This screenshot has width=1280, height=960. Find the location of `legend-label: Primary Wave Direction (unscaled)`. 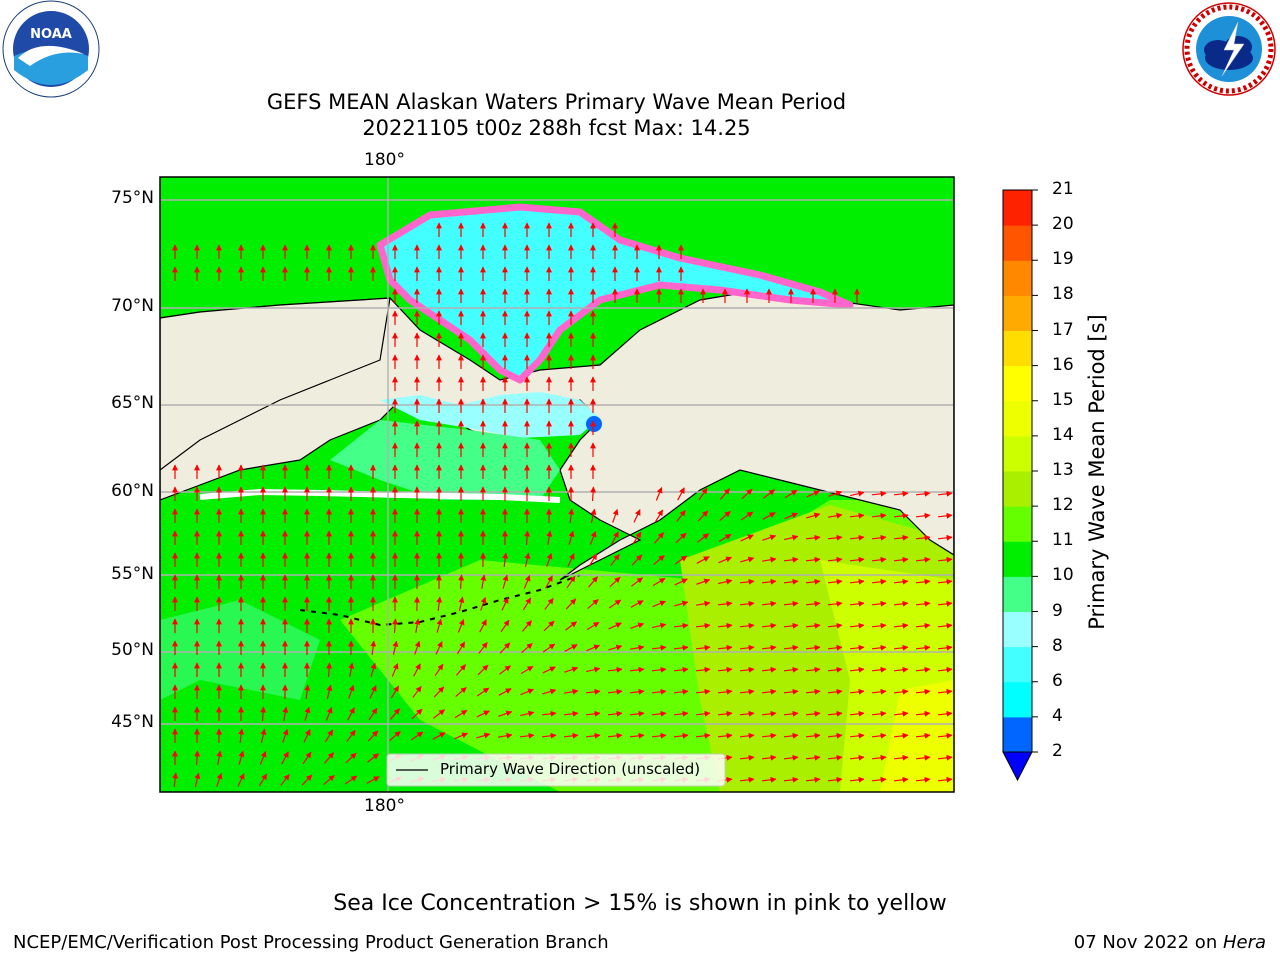

legend-label: Primary Wave Direction (unscaled) is located at coordinates (570, 769).